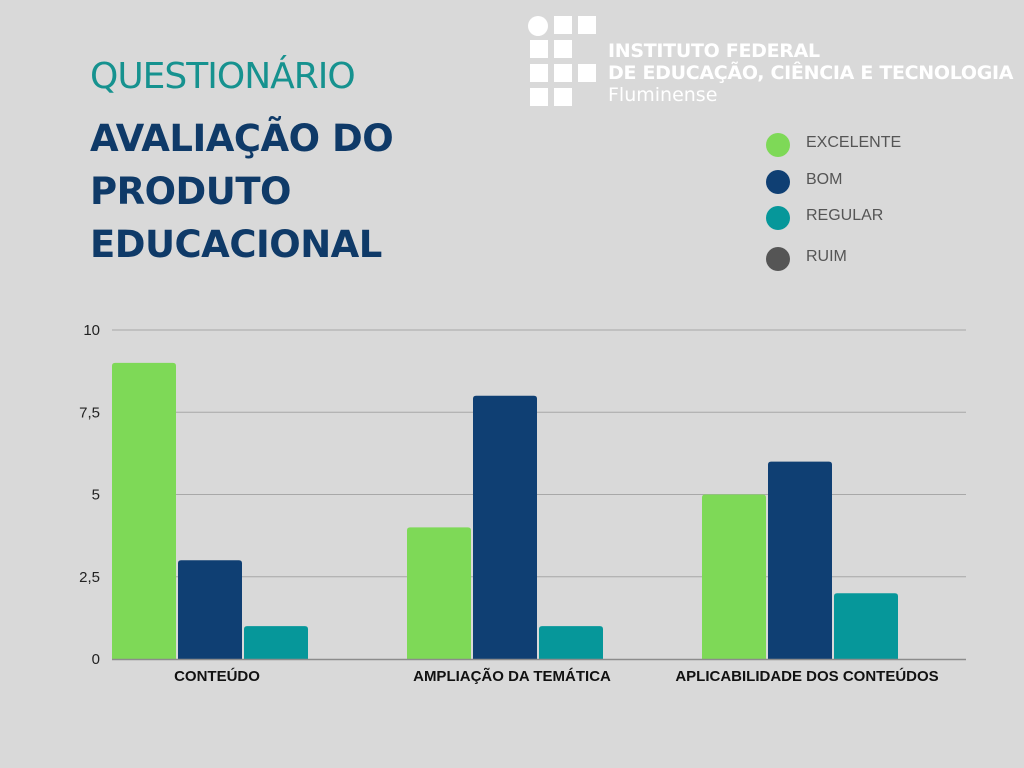 This screenshot has height=768, width=1024. What do you see at coordinates (191, 191) in the screenshot?
I see `title-line: PRODUTO` at bounding box center [191, 191].